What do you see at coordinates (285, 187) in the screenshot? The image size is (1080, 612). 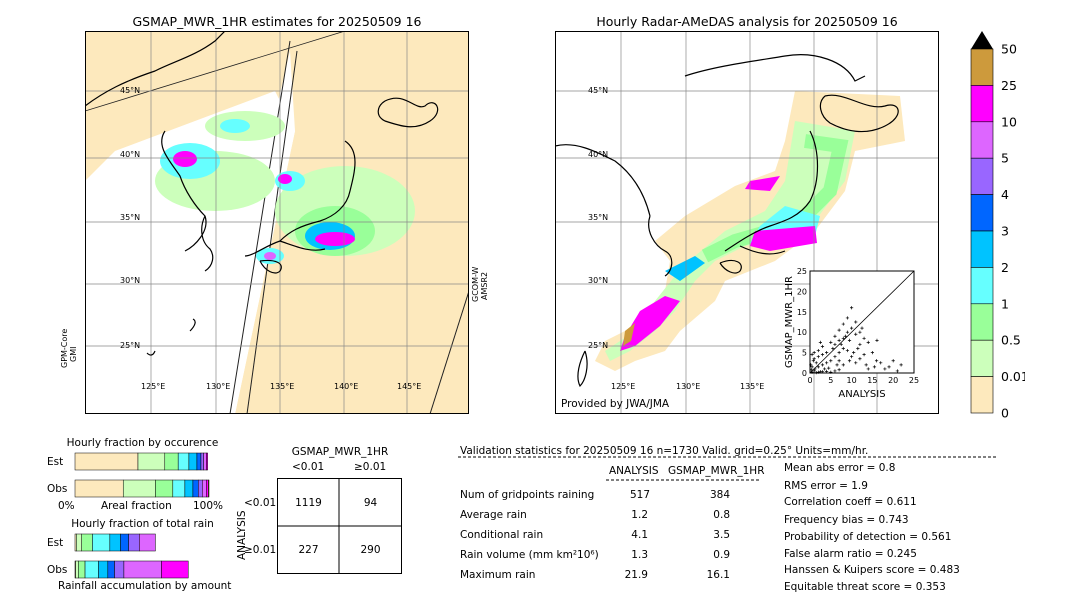 I see `left-rain-pattern` at bounding box center [285, 187].